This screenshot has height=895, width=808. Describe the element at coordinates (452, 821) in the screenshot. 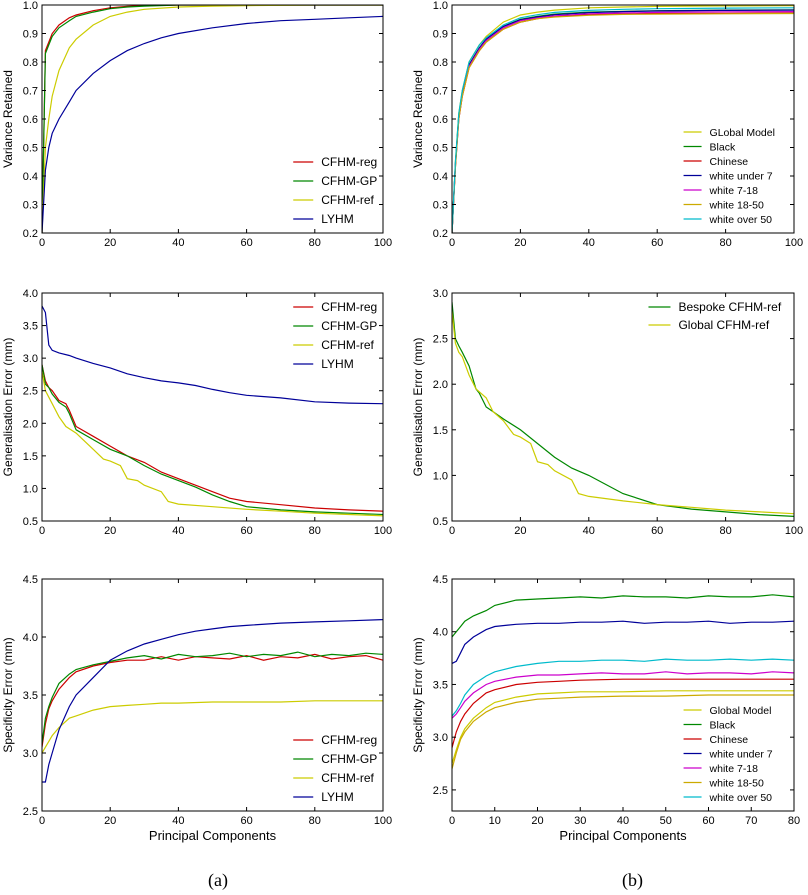

I see `x-tick-label-b3-0: 0` at that location.